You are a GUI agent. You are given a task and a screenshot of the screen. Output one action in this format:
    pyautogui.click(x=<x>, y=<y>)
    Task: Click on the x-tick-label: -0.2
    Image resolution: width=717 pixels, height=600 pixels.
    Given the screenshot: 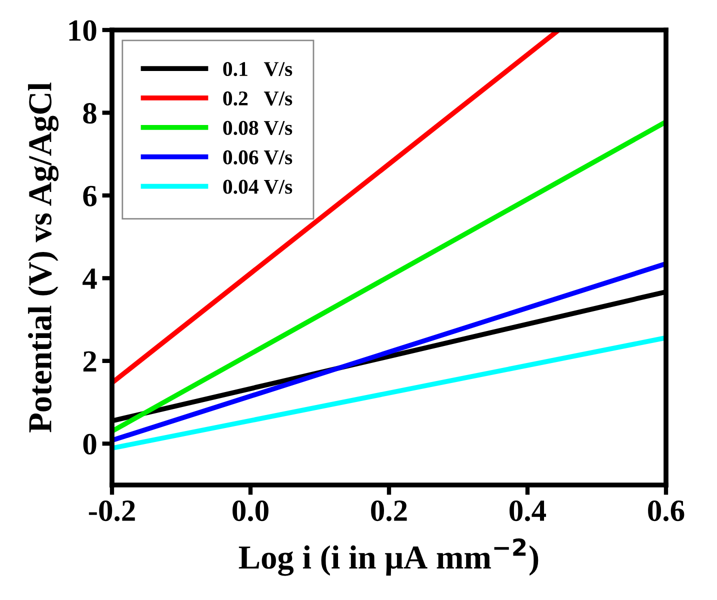 What is the action you would take?
    pyautogui.click(x=111, y=511)
    